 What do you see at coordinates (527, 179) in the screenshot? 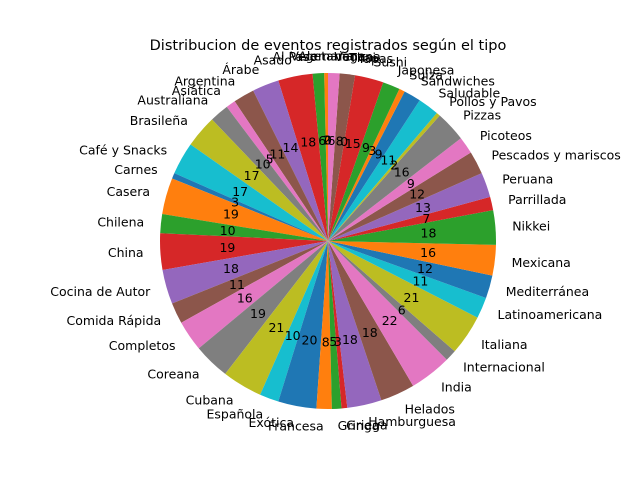
I see `slice-category-label: Peruana` at bounding box center [527, 179].